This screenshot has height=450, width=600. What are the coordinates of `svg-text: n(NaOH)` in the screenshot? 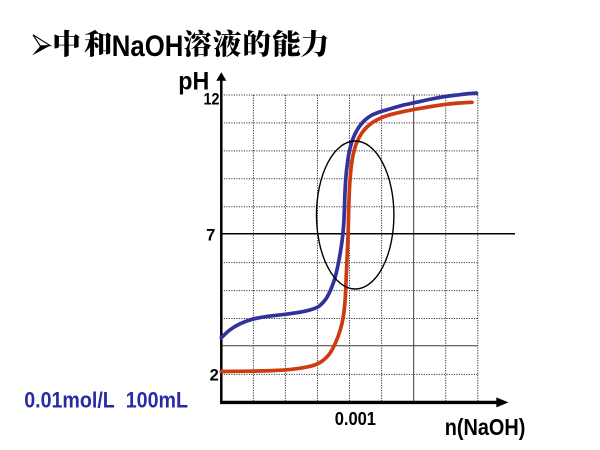 It's located at (485, 427).